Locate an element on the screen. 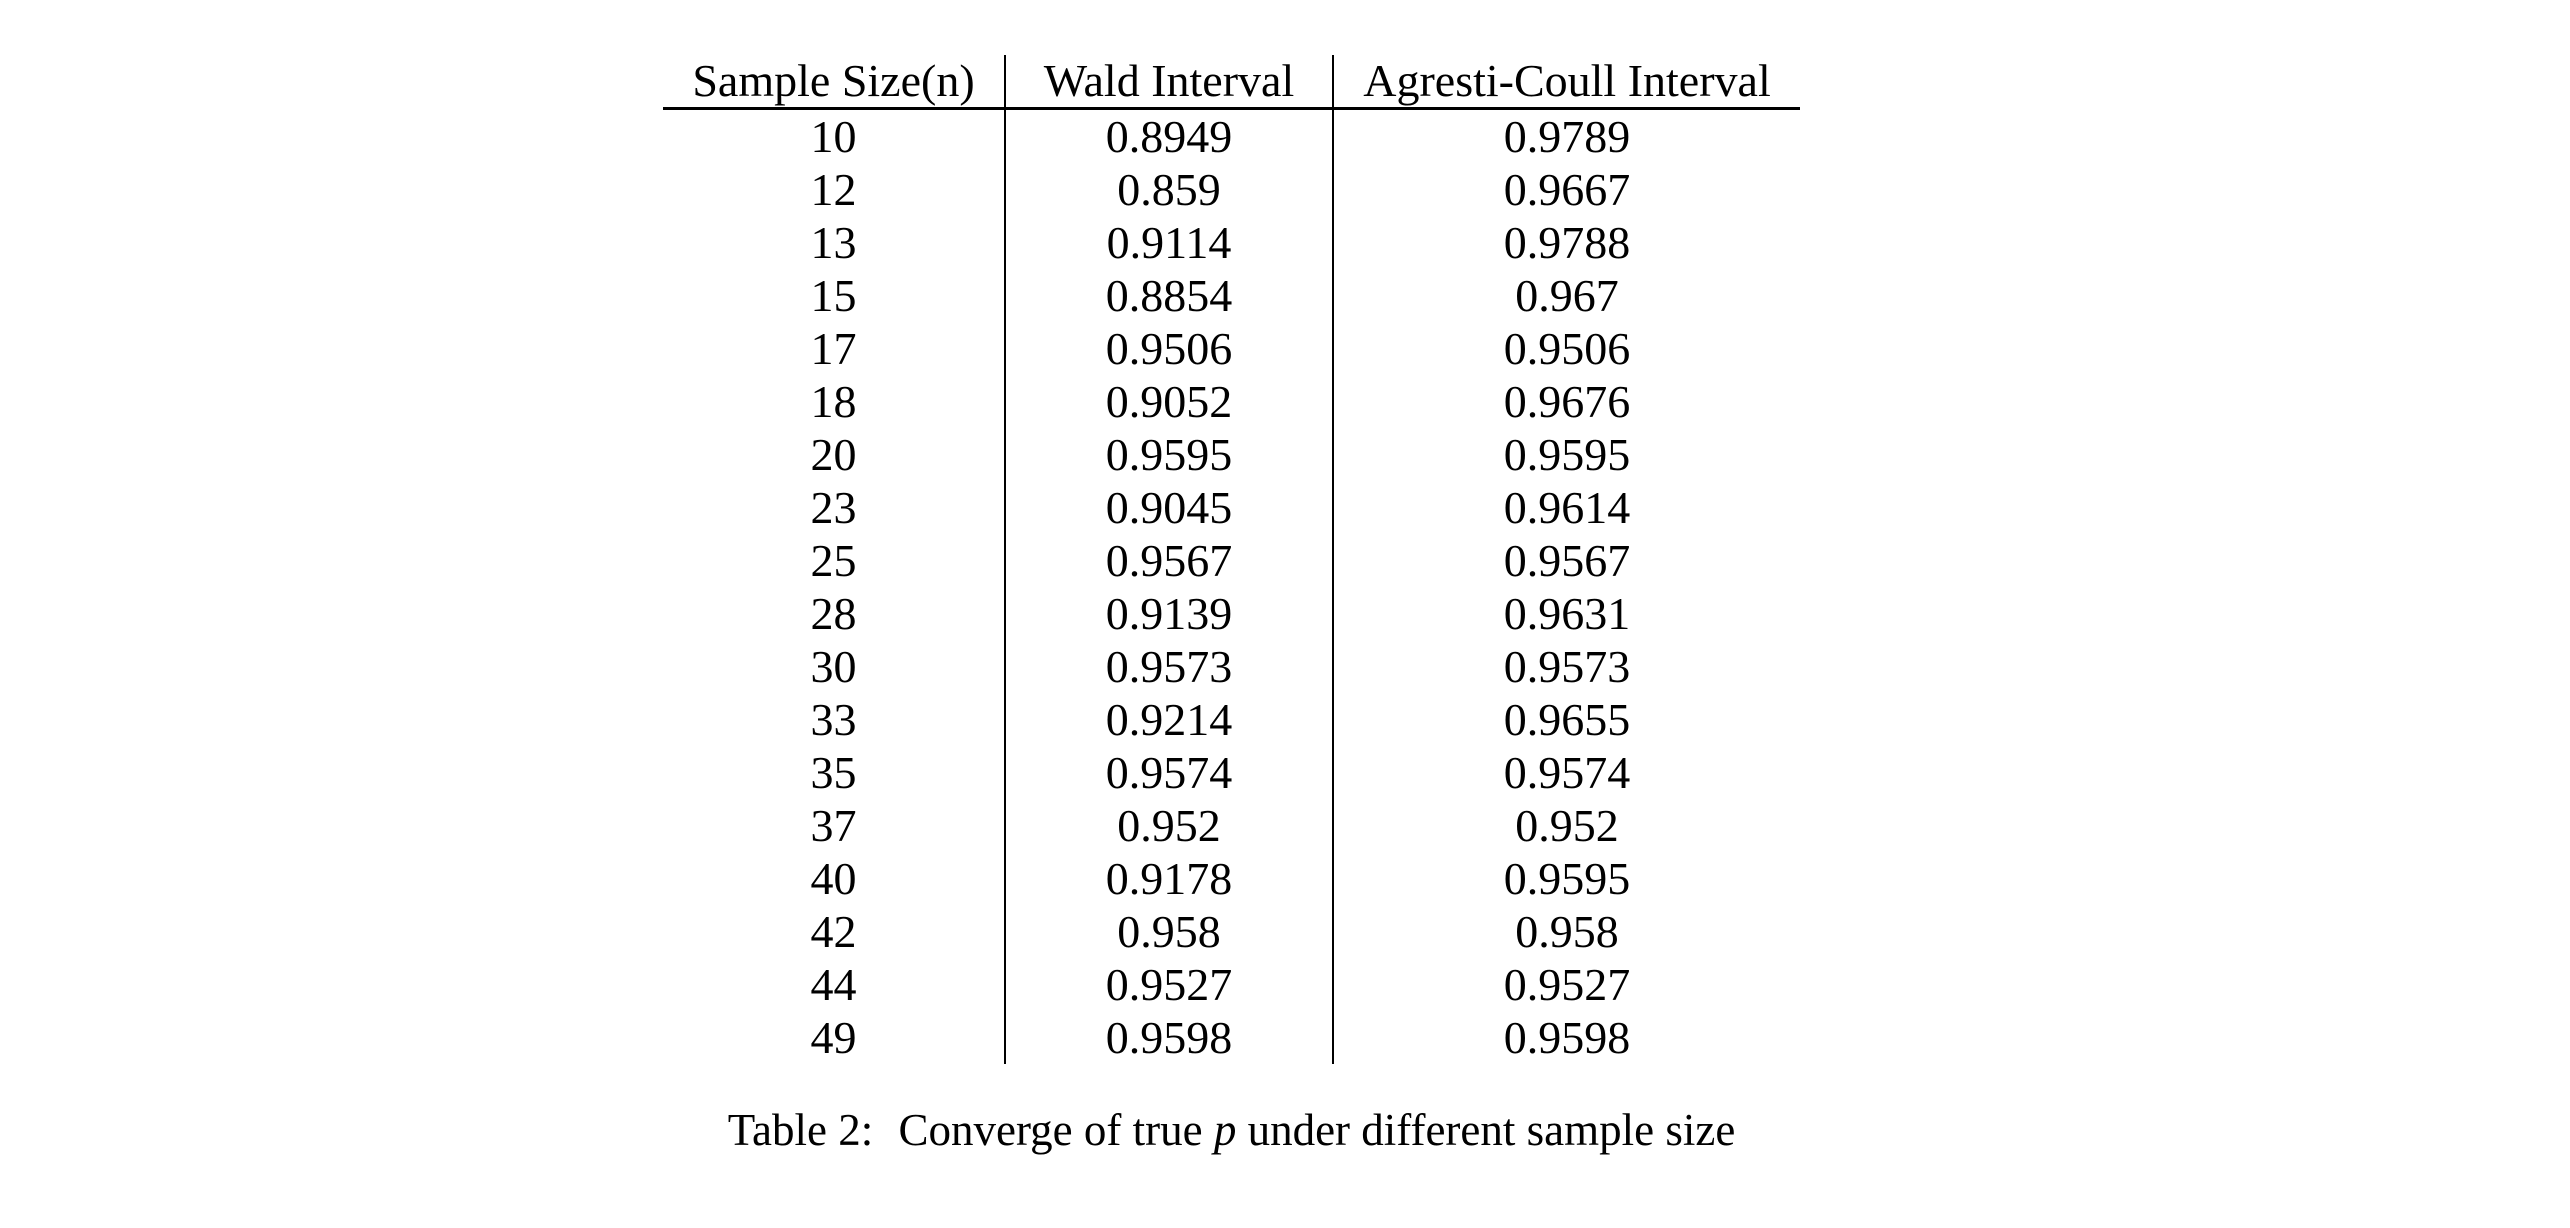 This screenshot has width=2570, height=1228. table-row: 44 0.9527 0.9527 is located at coordinates (1231, 984).